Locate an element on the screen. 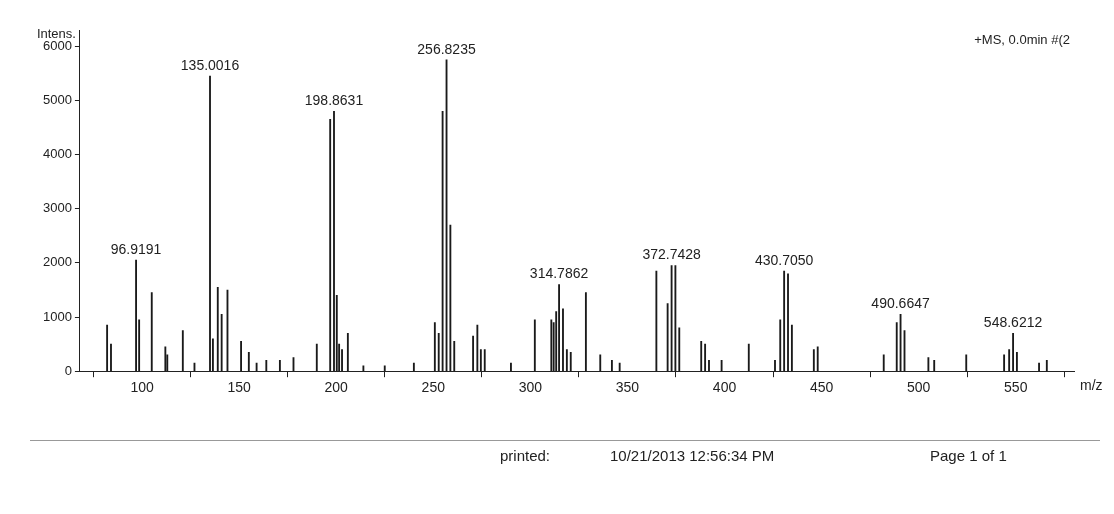  annotation: 430.7050 is located at coordinates (784, 259).